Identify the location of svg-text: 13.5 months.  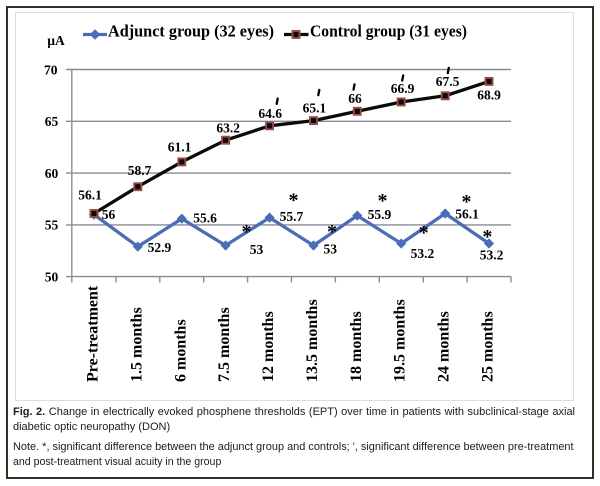
(312, 340).